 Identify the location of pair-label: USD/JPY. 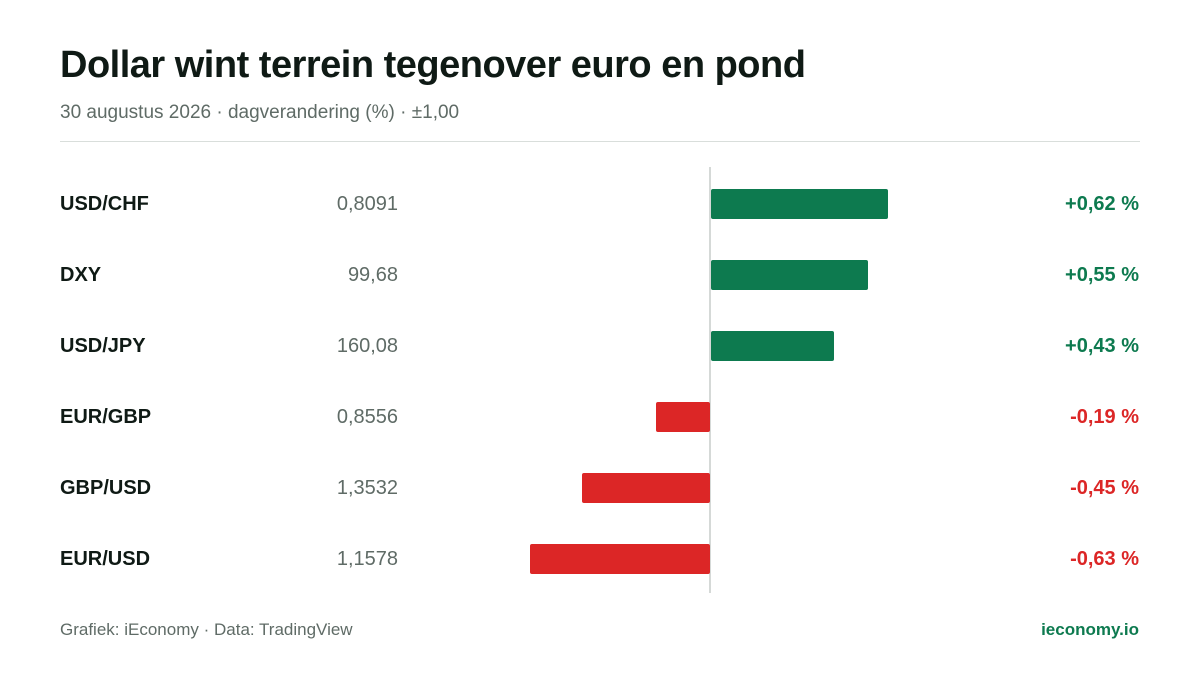
(103, 346).